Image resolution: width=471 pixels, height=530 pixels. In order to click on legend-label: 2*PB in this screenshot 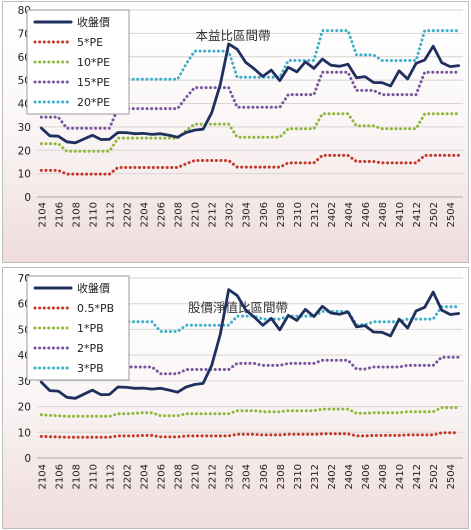, I will do `click(90, 348)`.